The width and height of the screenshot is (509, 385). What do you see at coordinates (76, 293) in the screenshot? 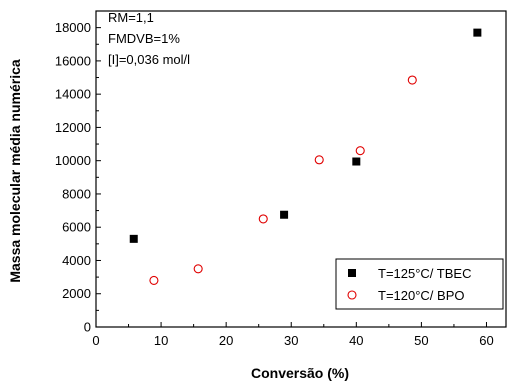
I see `y-tick-label: 2000` at bounding box center [76, 293].